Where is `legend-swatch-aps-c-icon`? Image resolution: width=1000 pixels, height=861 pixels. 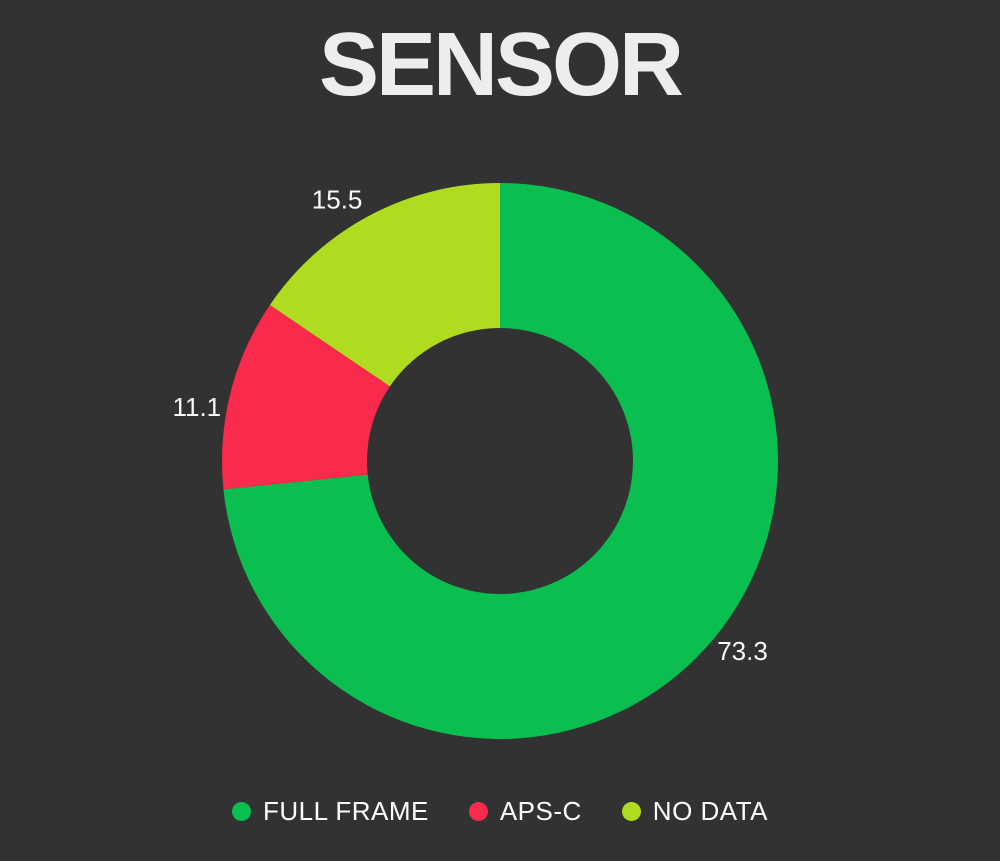
legend-swatch-aps-c-icon is located at coordinates (478, 811).